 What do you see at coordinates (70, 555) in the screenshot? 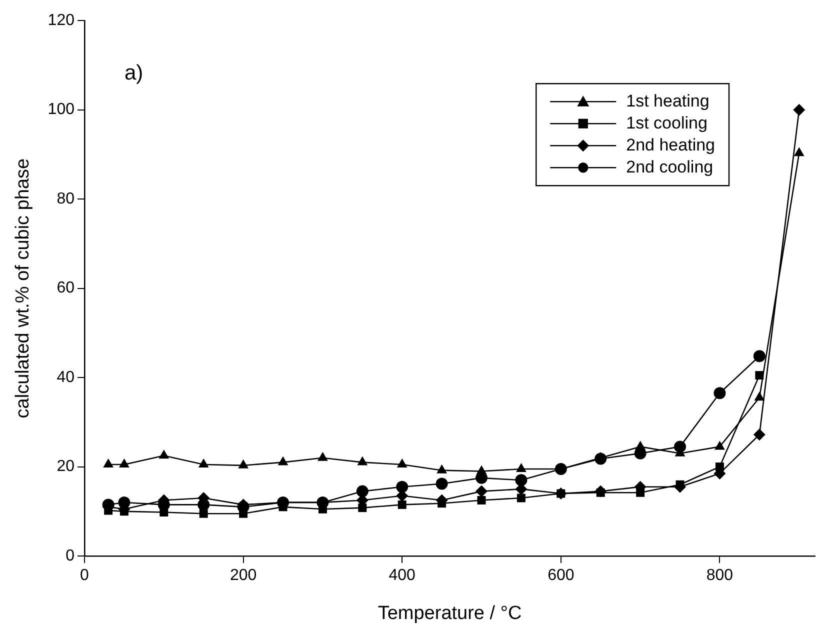
I see `y-tick-label: 0` at bounding box center [70, 555].